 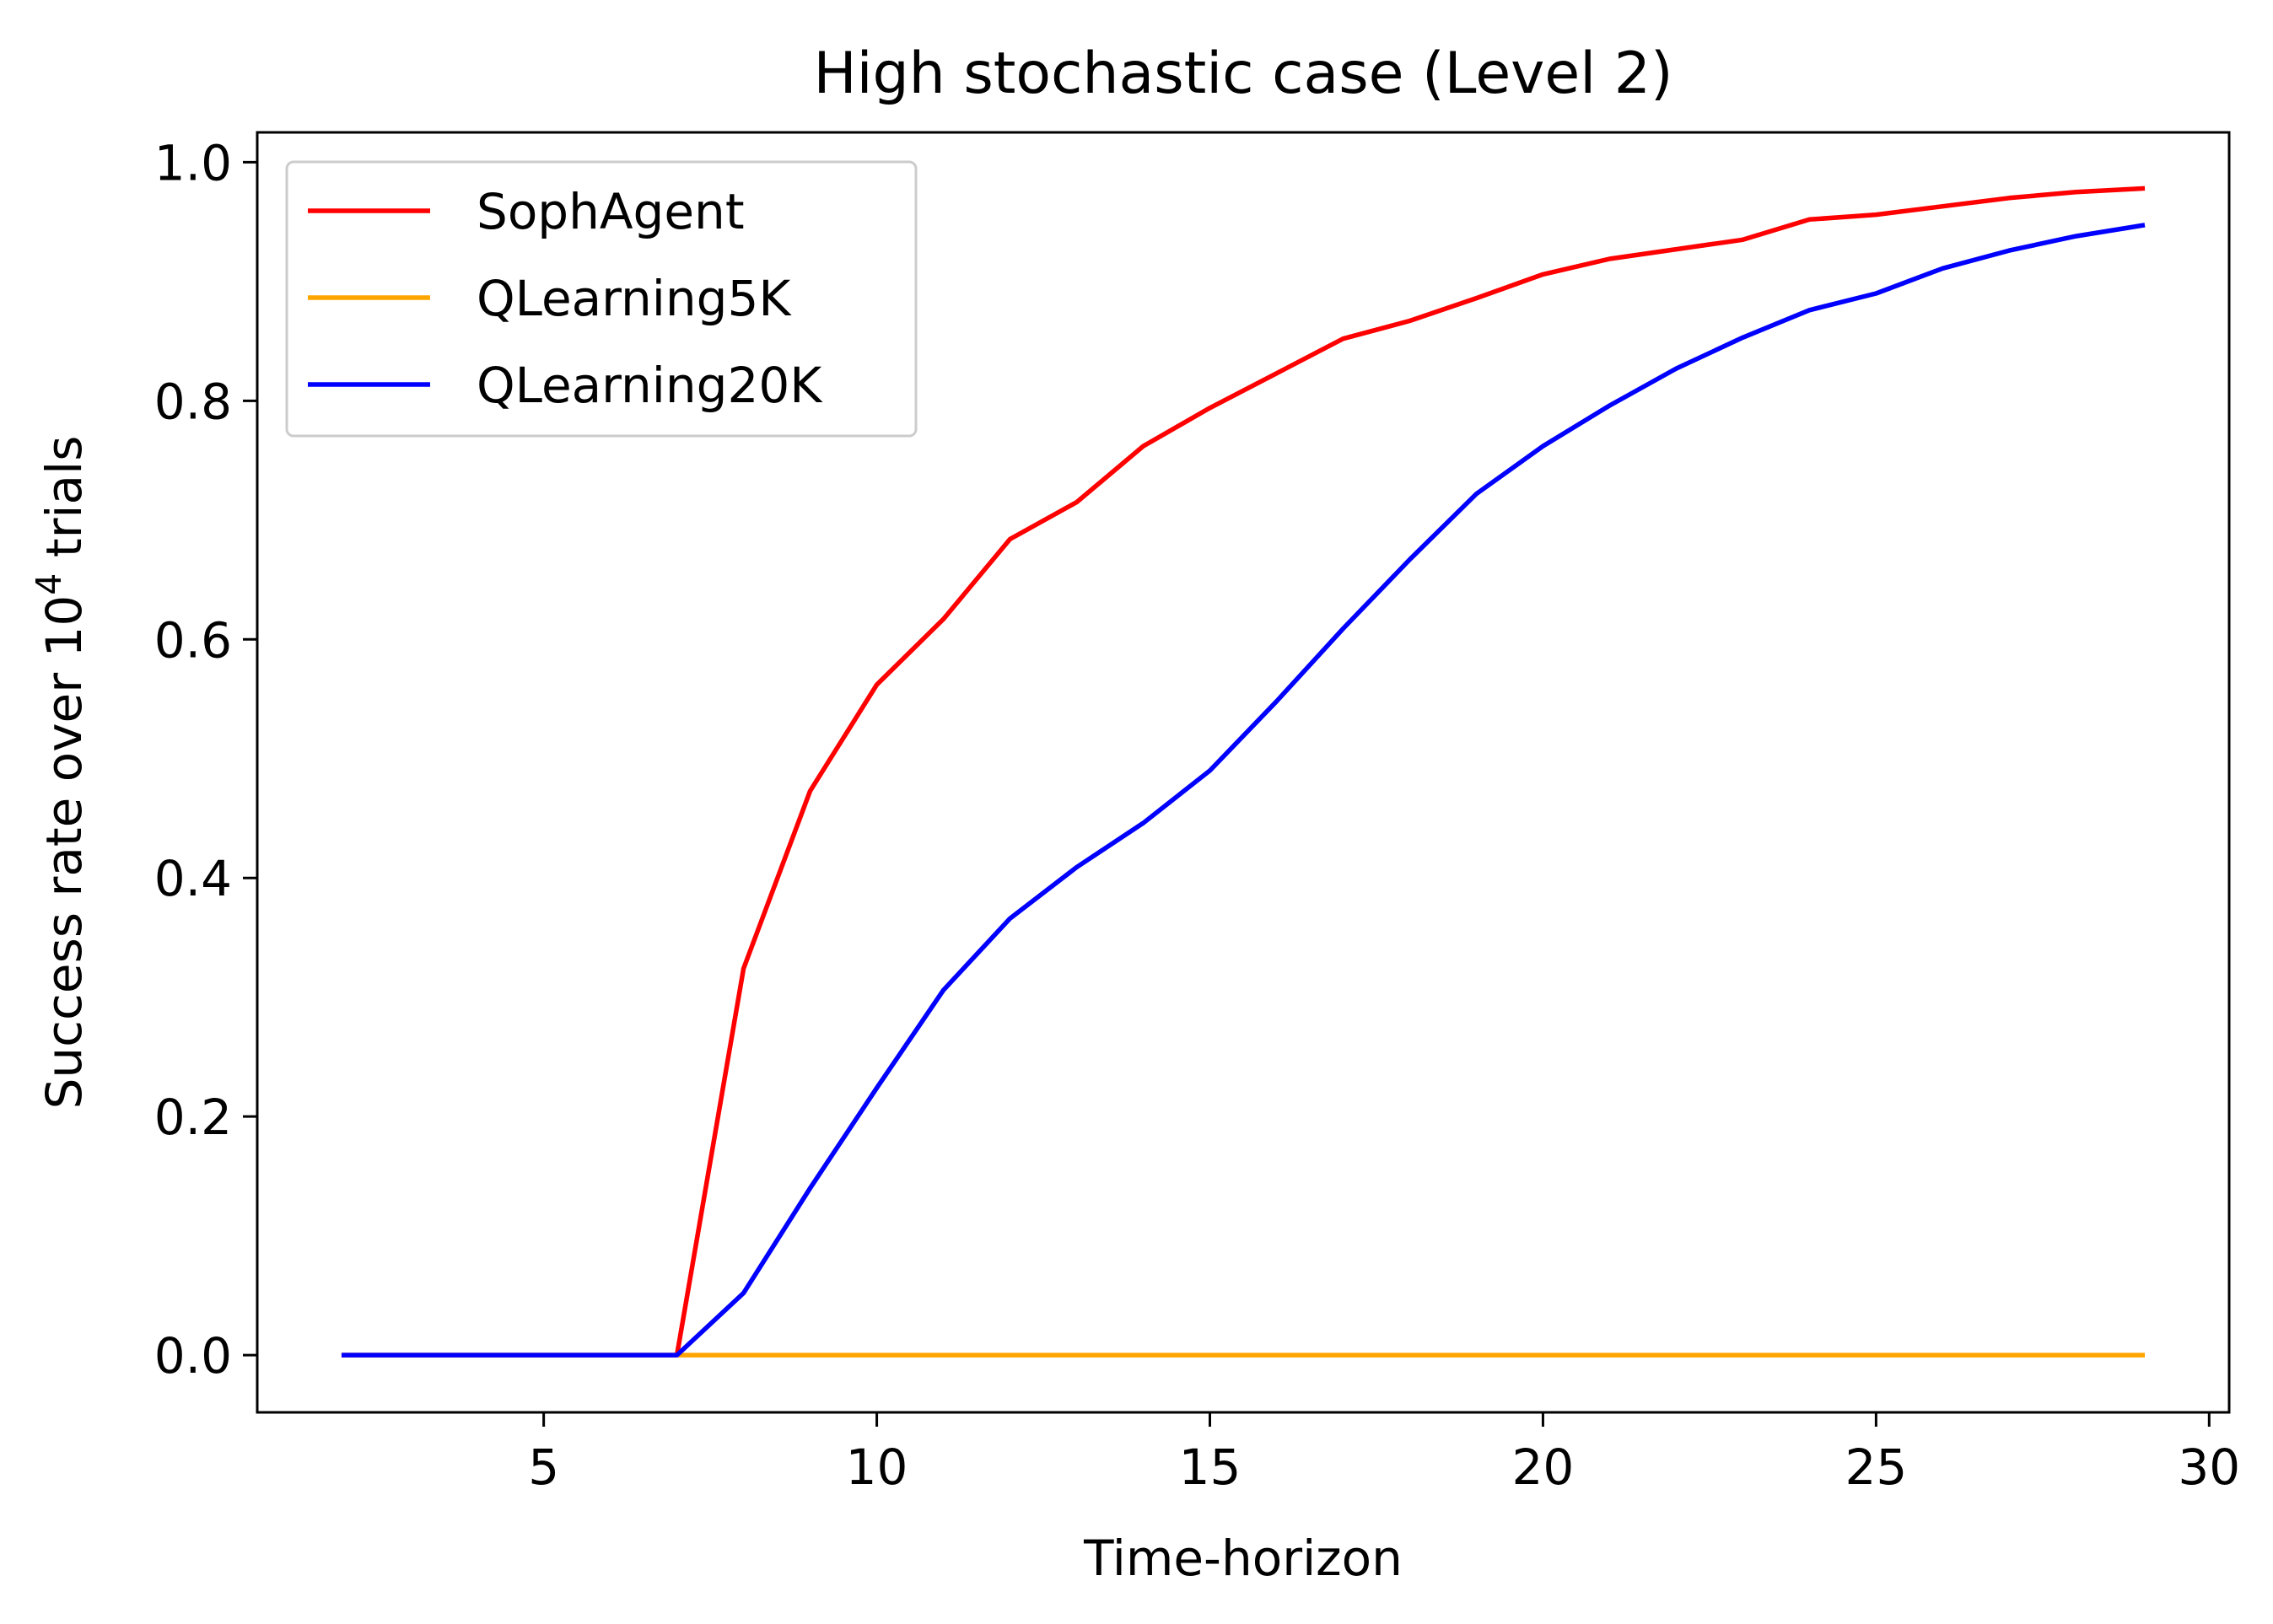 I want to click on y-axis: 0.0 0.2 0.4 0.6 0.8 1.0, so click(x=205, y=759).